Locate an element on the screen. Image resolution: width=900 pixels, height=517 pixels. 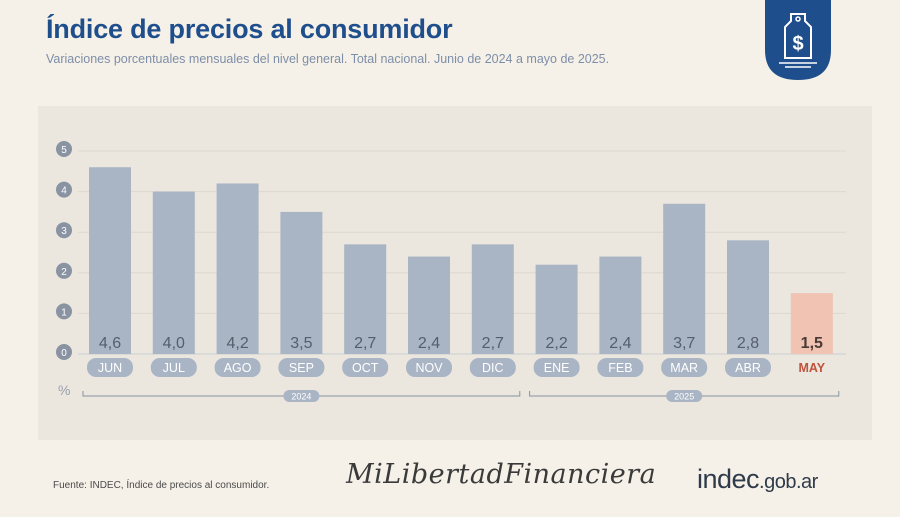
x-tick-label: FEB is located at coordinates (620, 368).